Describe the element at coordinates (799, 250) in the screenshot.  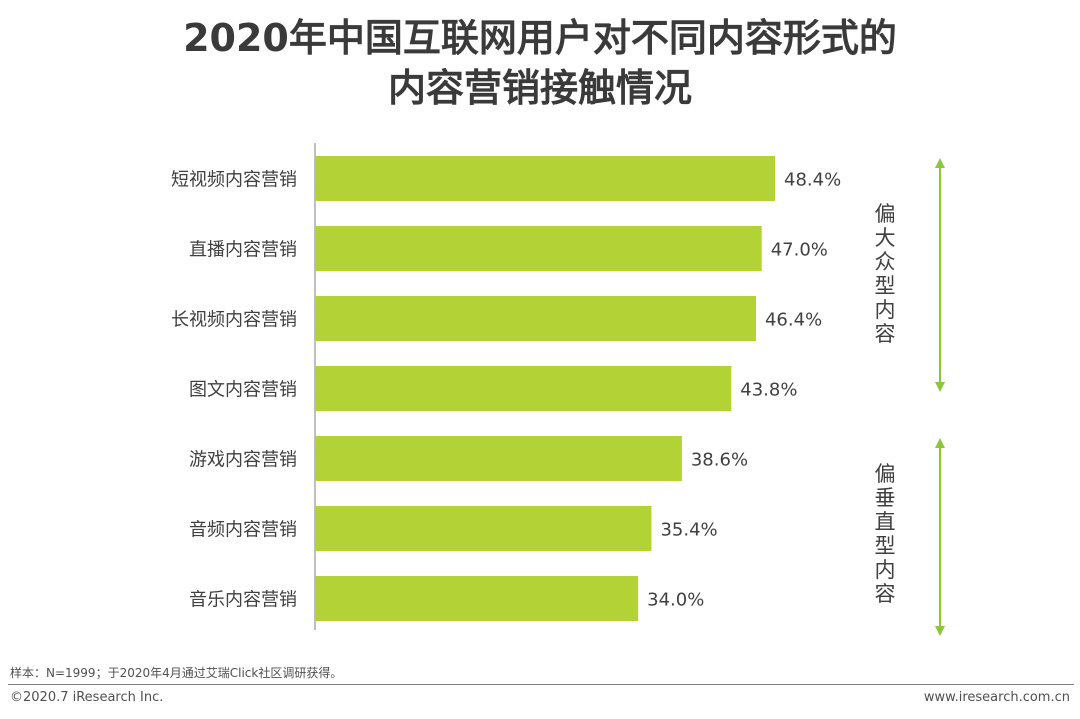
I see `value-label: 47.0%` at that location.